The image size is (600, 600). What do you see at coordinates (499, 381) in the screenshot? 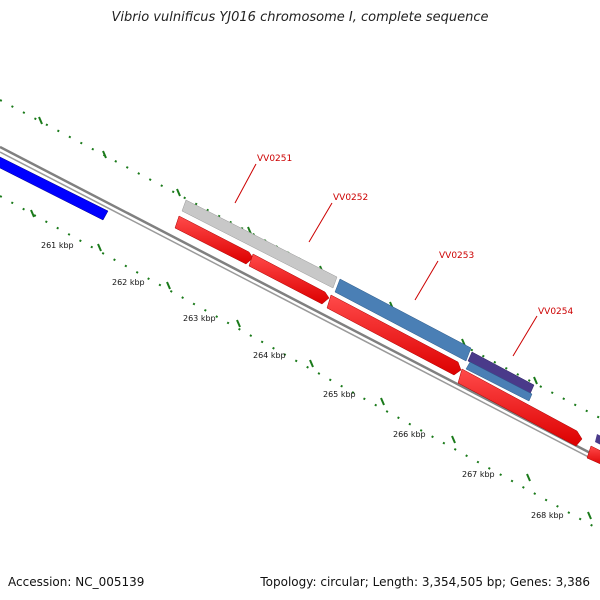
I see `gene-feature-vv0254-cds` at bounding box center [499, 381].